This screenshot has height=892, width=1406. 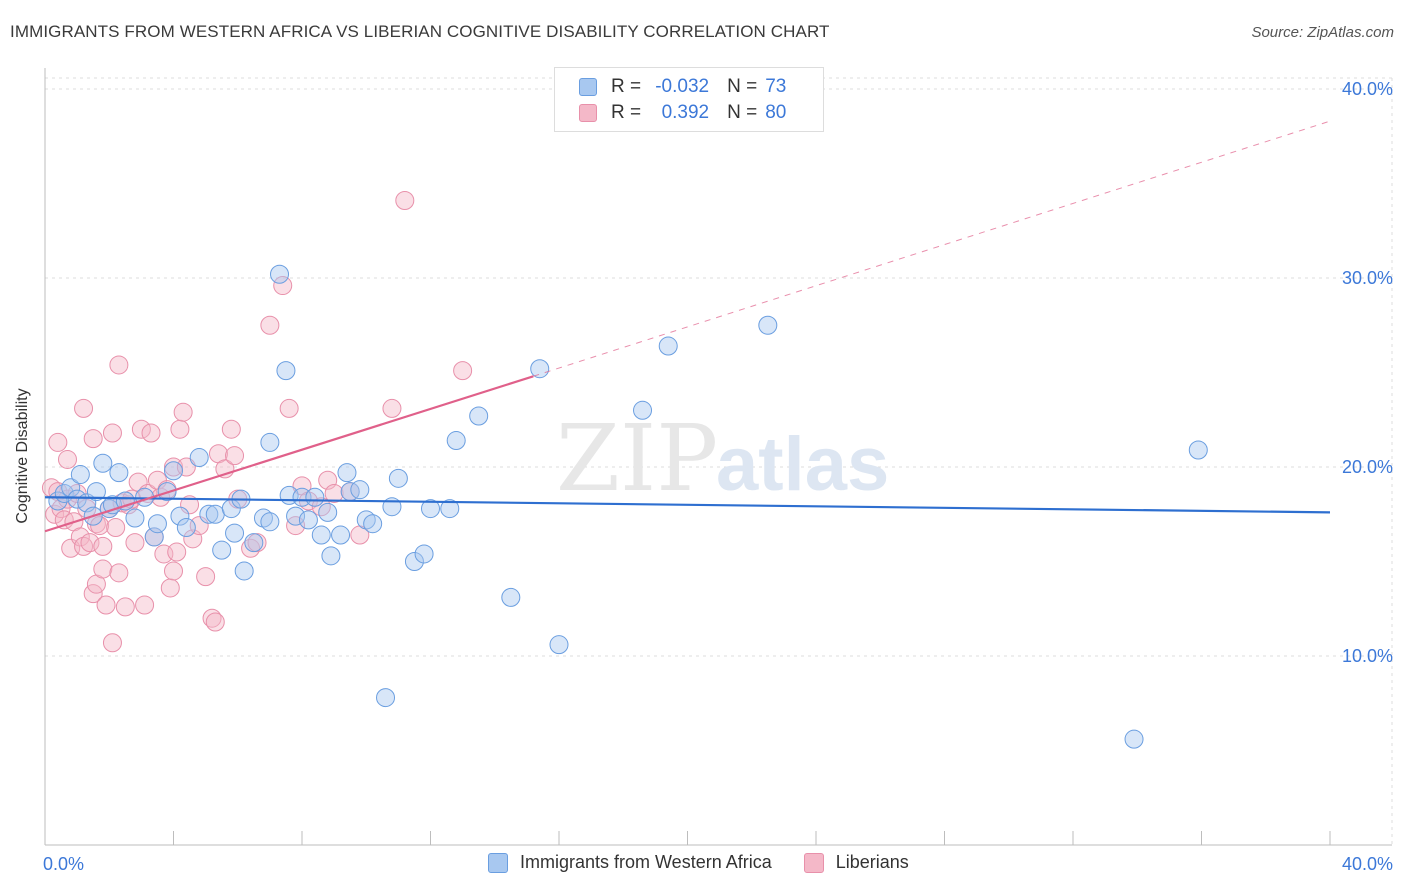 What do you see at coordinates (1367, 89) in the screenshot?
I see `y-tick-label: 40.0%` at bounding box center [1367, 89].